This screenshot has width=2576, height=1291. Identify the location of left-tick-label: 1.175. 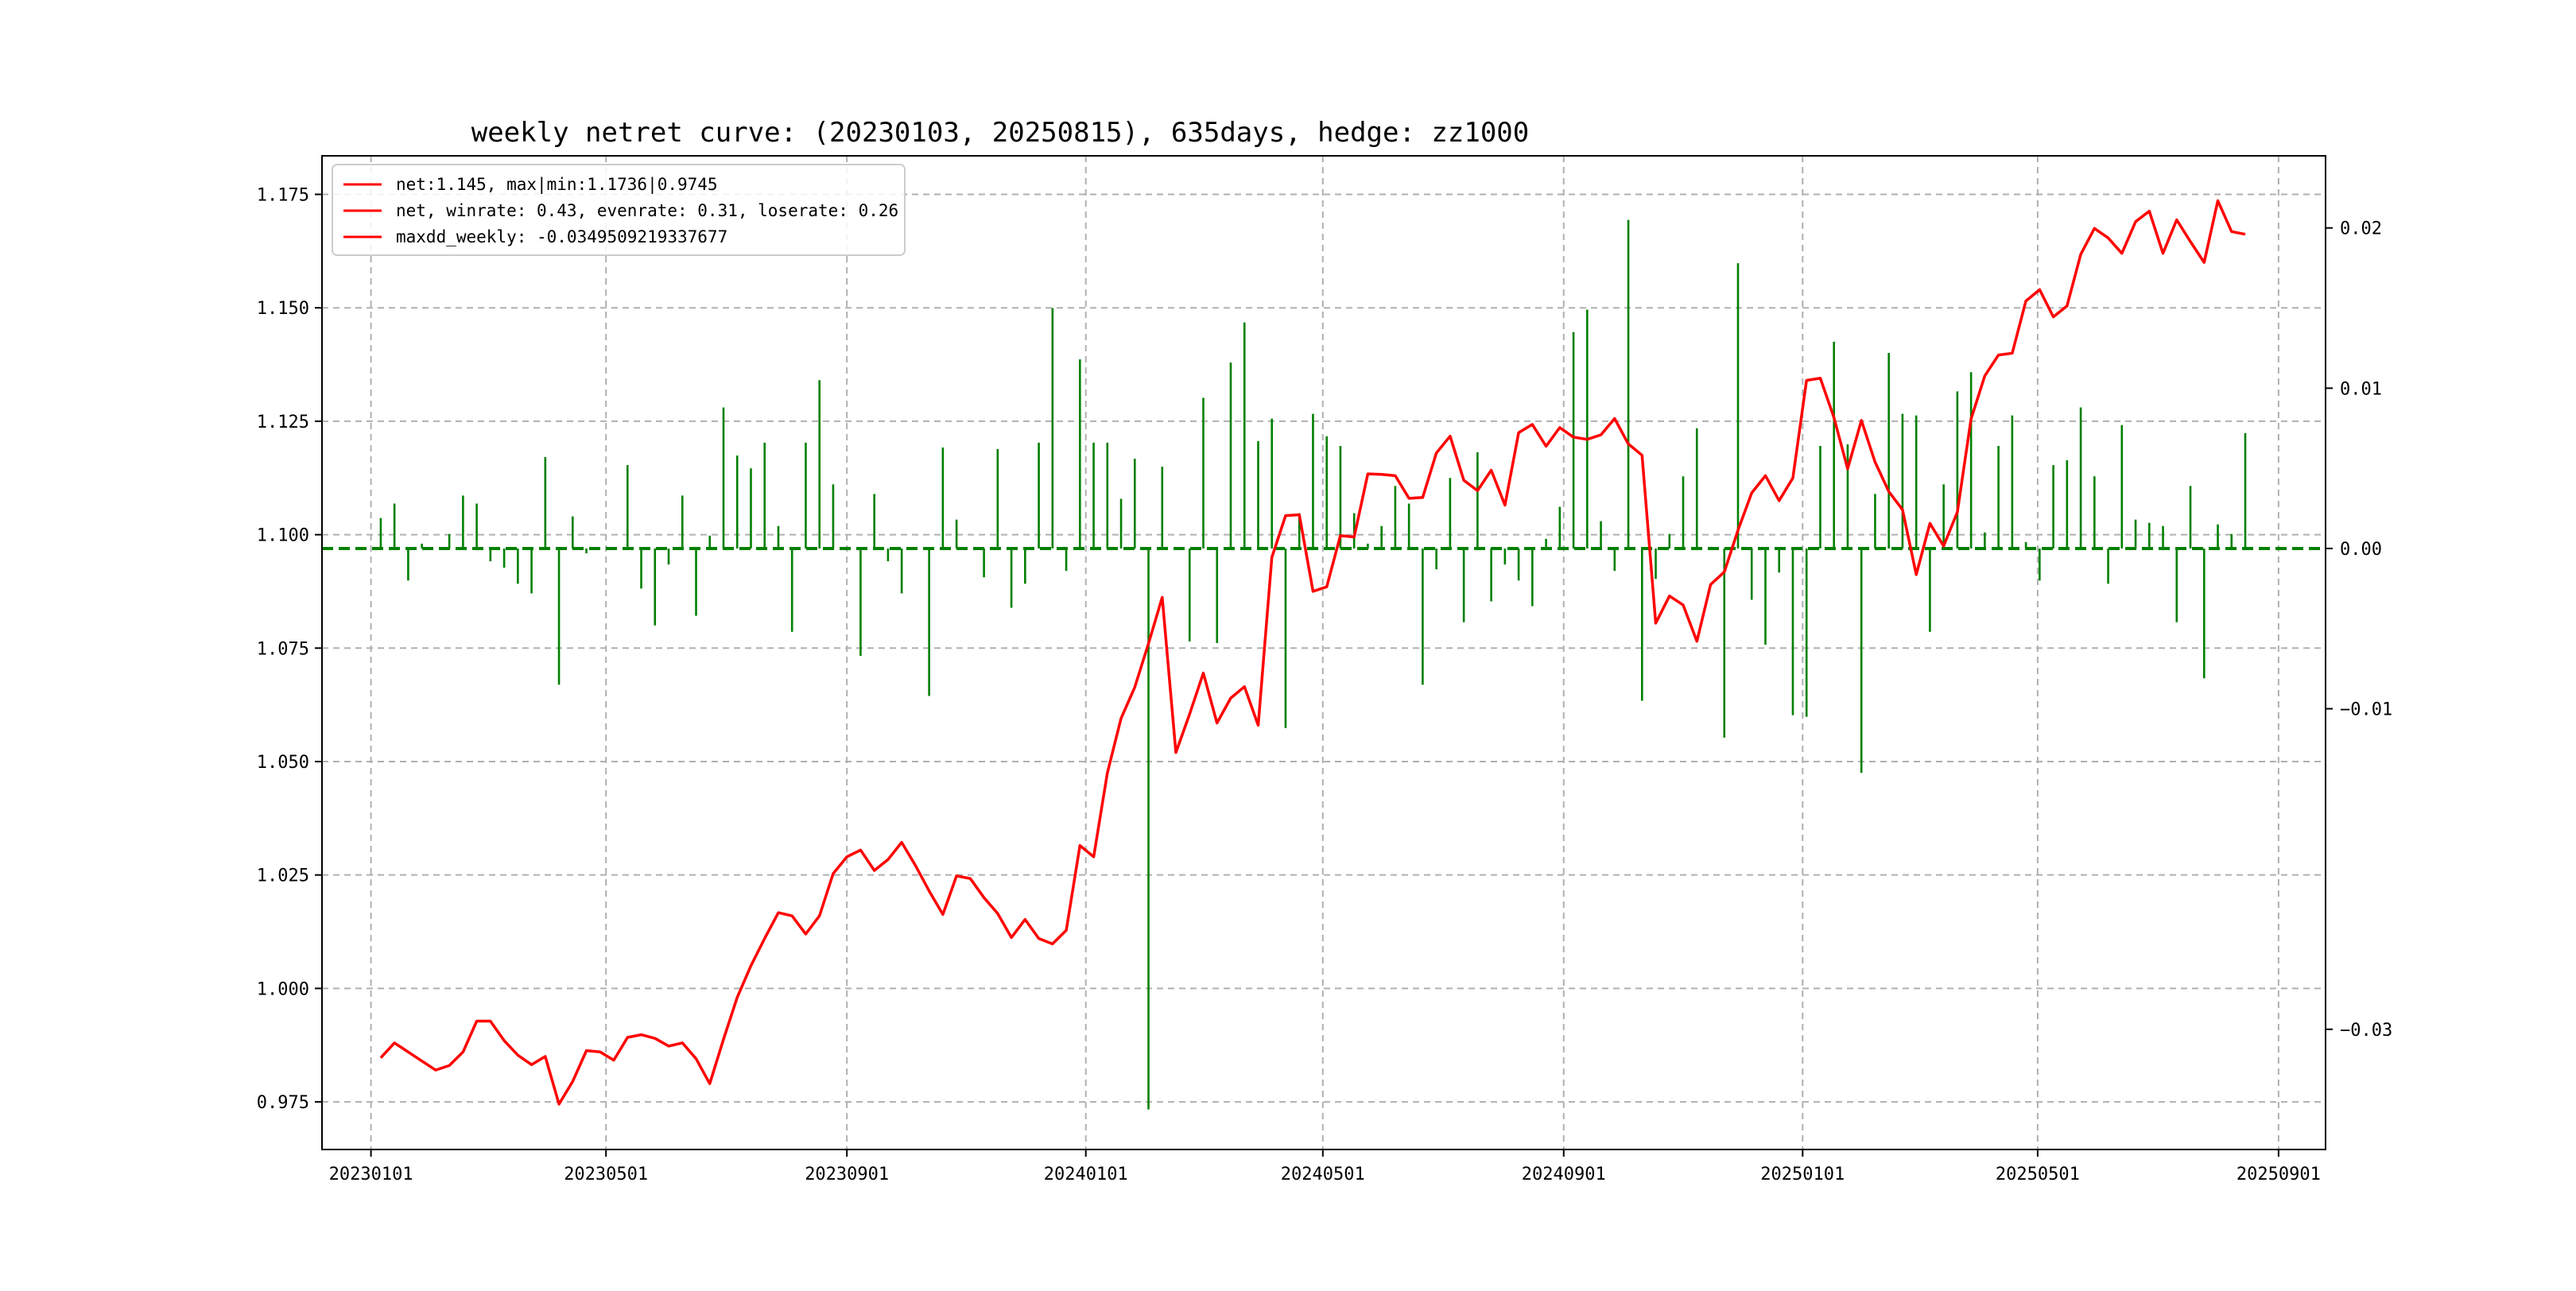
(283, 196).